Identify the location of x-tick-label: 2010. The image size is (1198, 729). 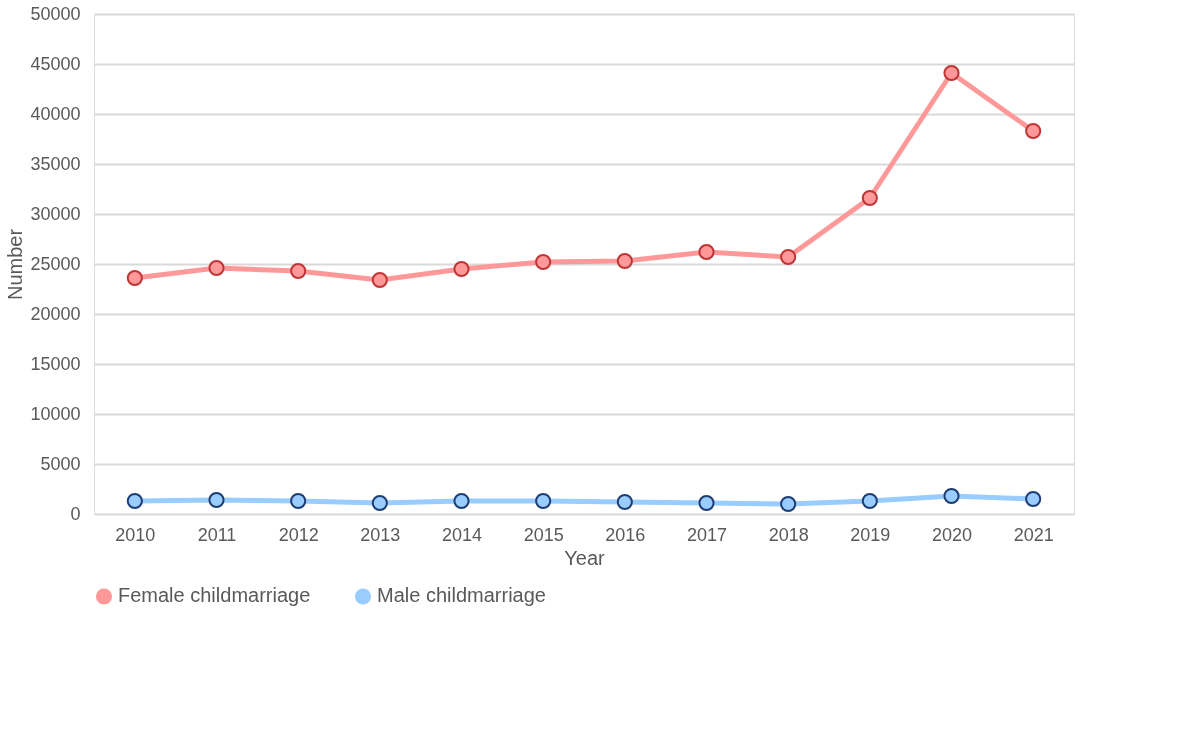
(135, 534).